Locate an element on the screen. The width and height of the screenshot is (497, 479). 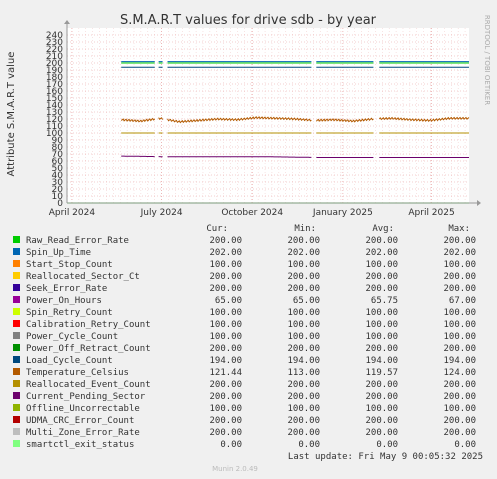
y-axis-label: Attribute S.M.A.R.T value is located at coordinates (11, 114).